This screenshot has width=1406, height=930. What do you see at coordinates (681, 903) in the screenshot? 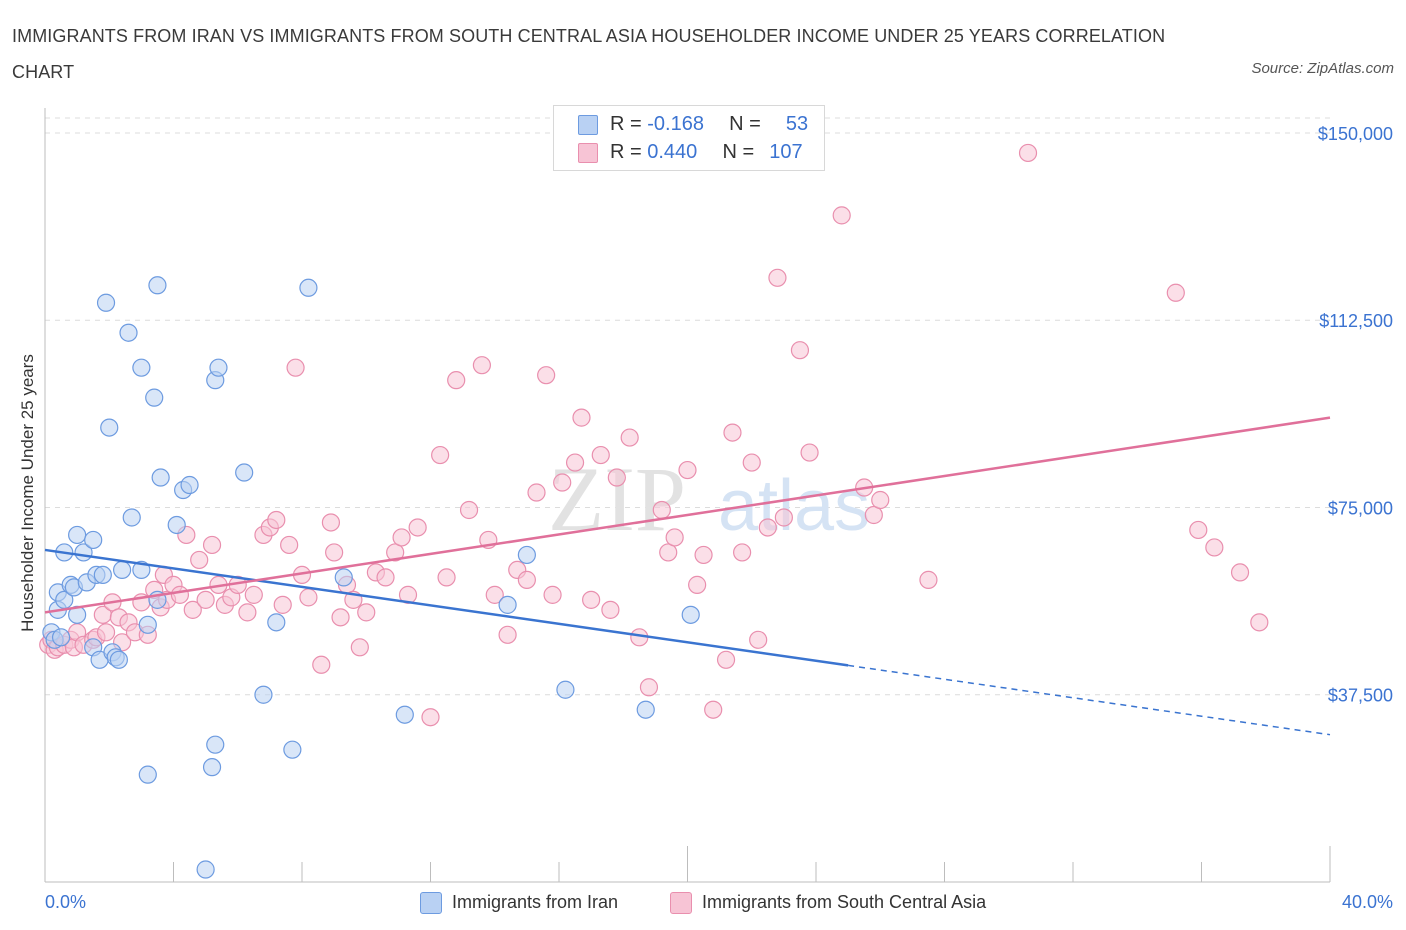
I see `legend-swatch-pink` at bounding box center [681, 903].